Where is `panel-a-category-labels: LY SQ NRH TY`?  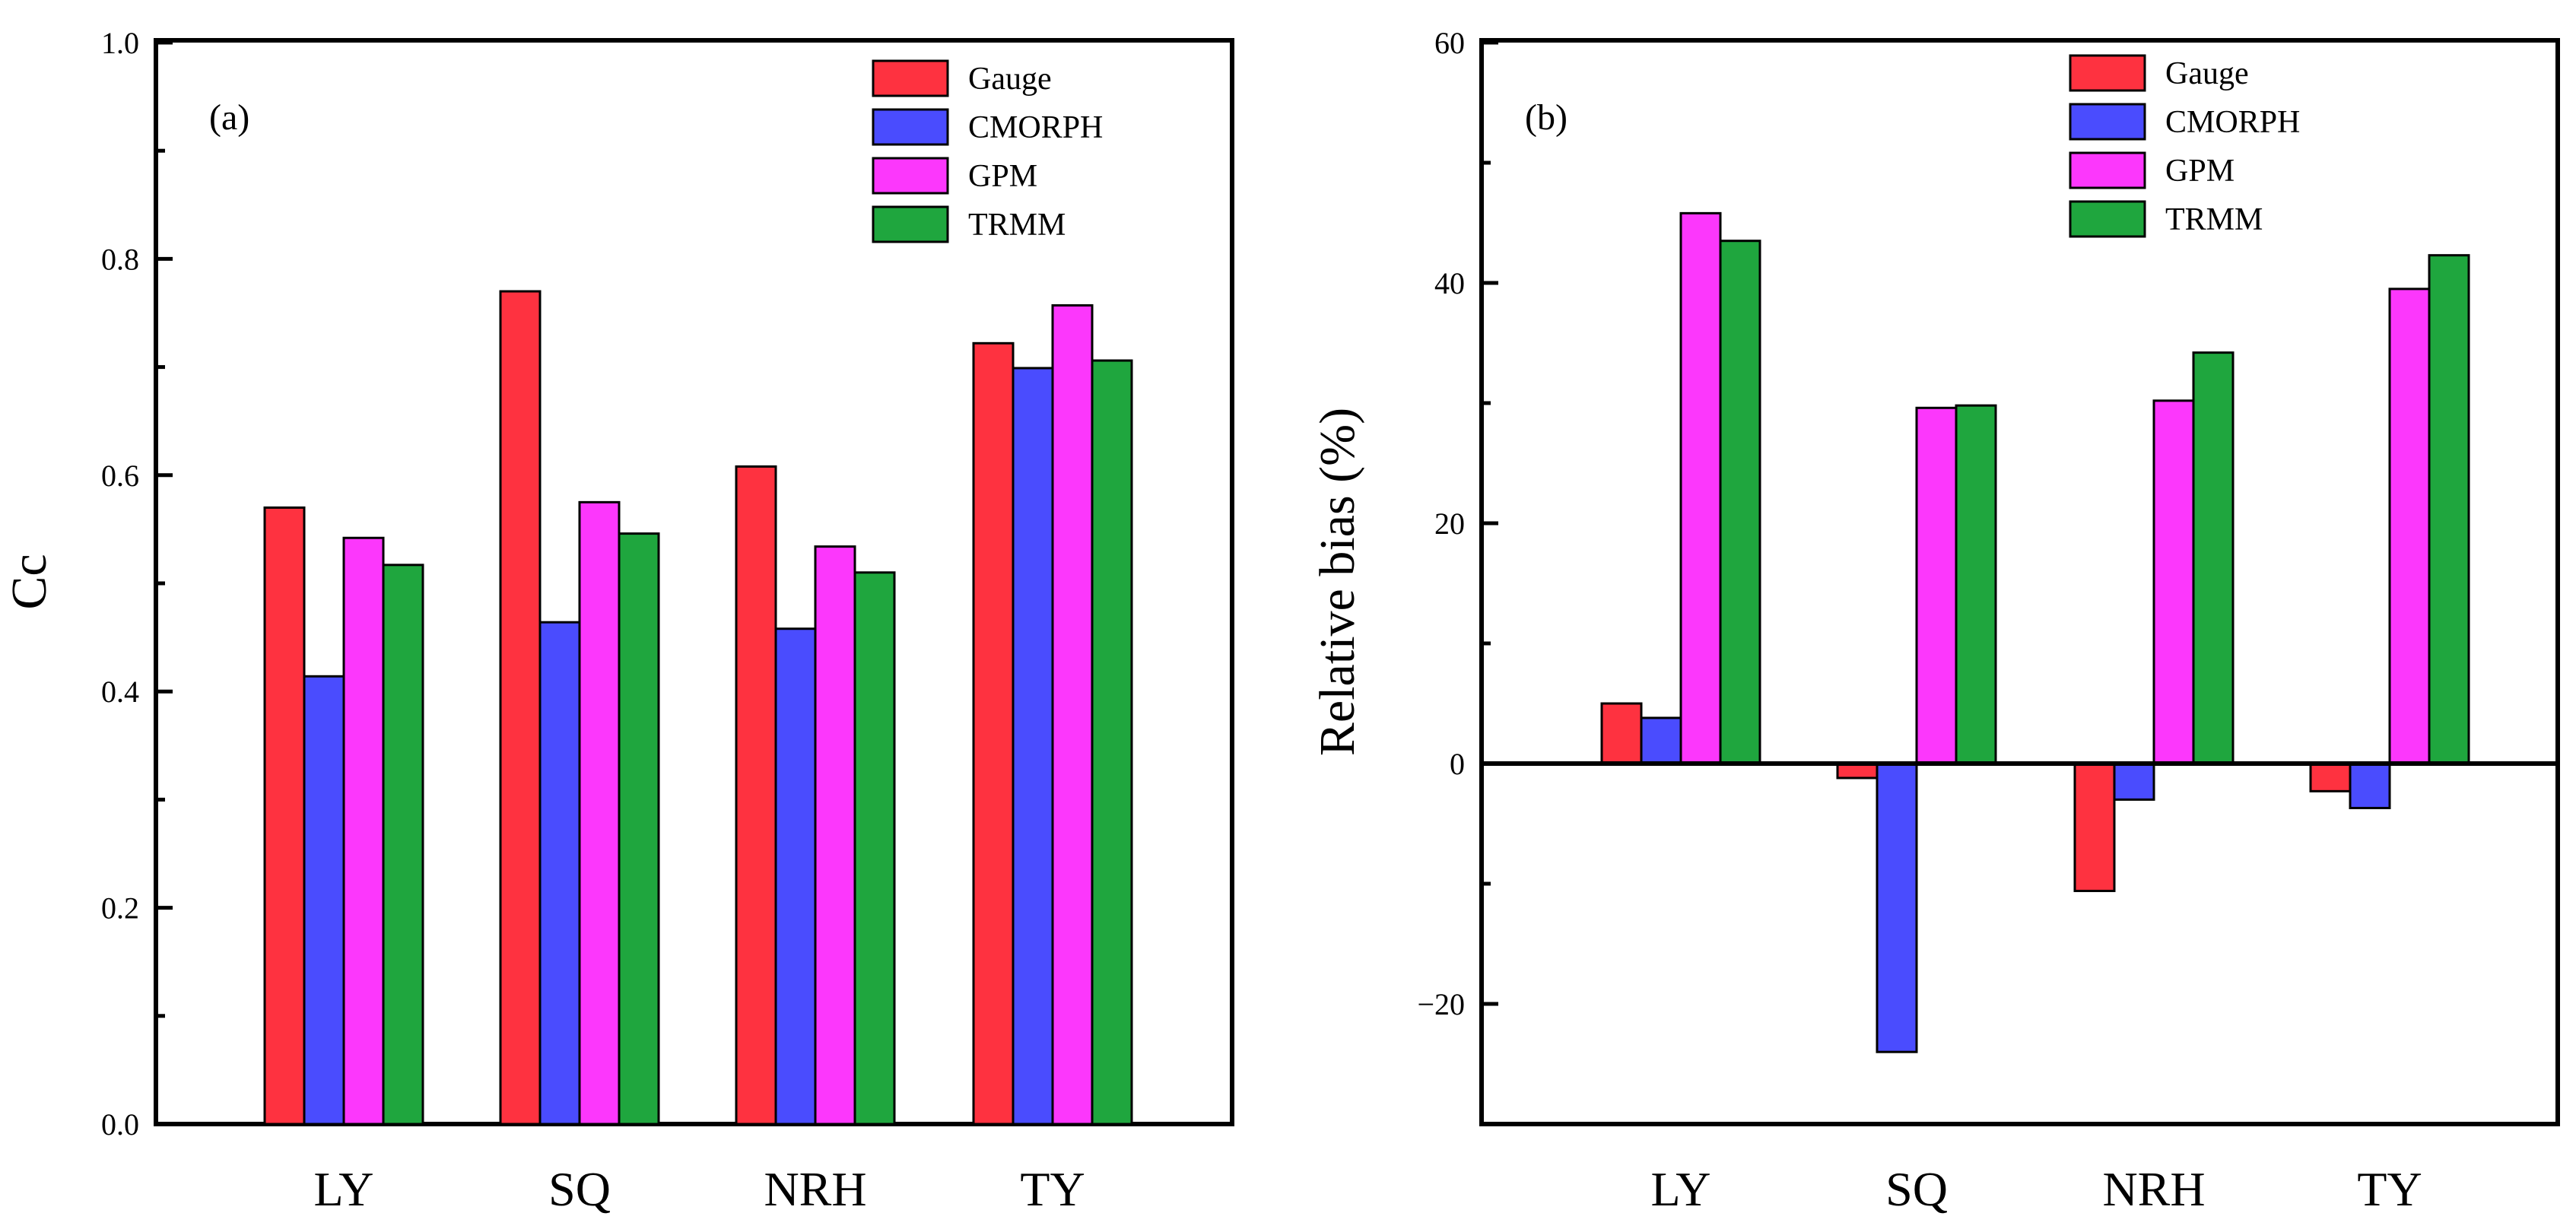 panel-a-category-labels: LY SQ NRH TY is located at coordinates (699, 1189).